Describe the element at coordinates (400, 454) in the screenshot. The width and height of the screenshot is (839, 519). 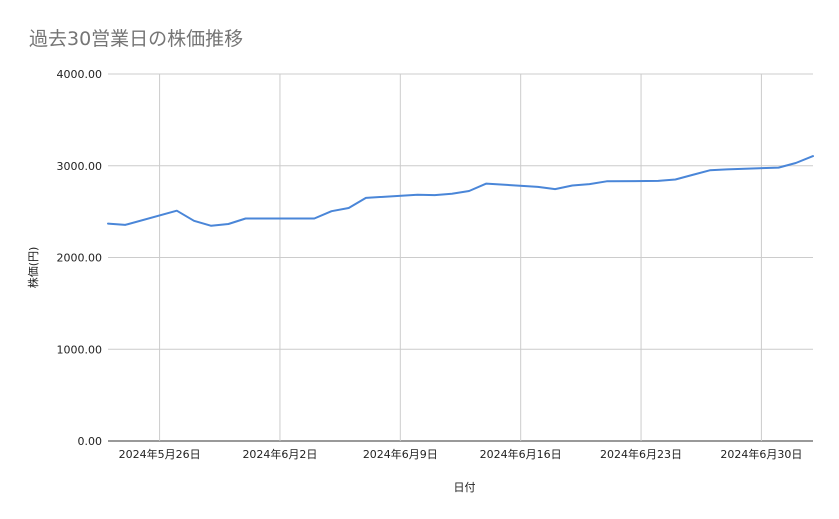
I see `x-tick-label: 2024年6月9日` at that location.